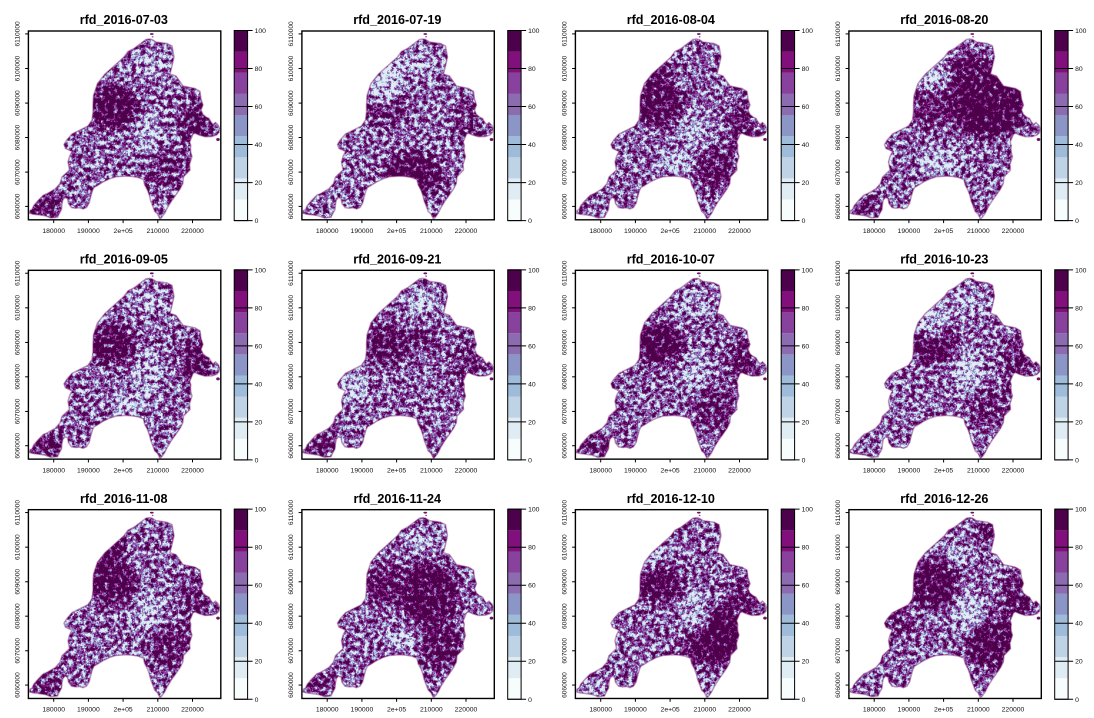 This screenshot has height=718, width=1094. I want to click on svg-text: rfd_2016-10-07, so click(671, 260).